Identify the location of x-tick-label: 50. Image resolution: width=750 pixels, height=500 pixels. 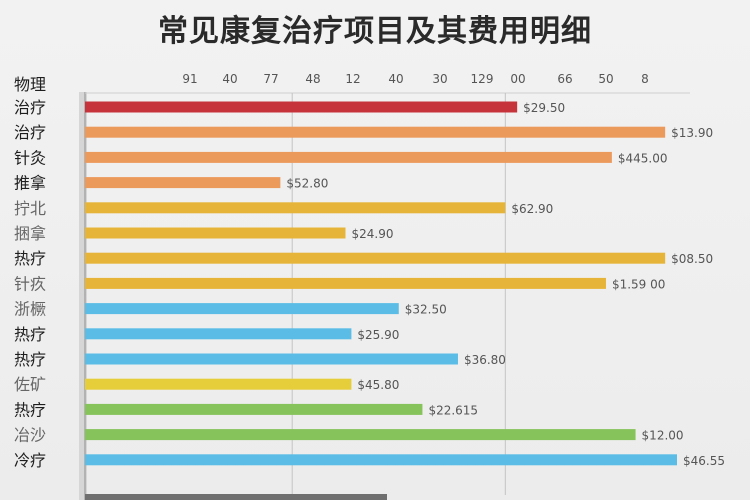
(605, 79).